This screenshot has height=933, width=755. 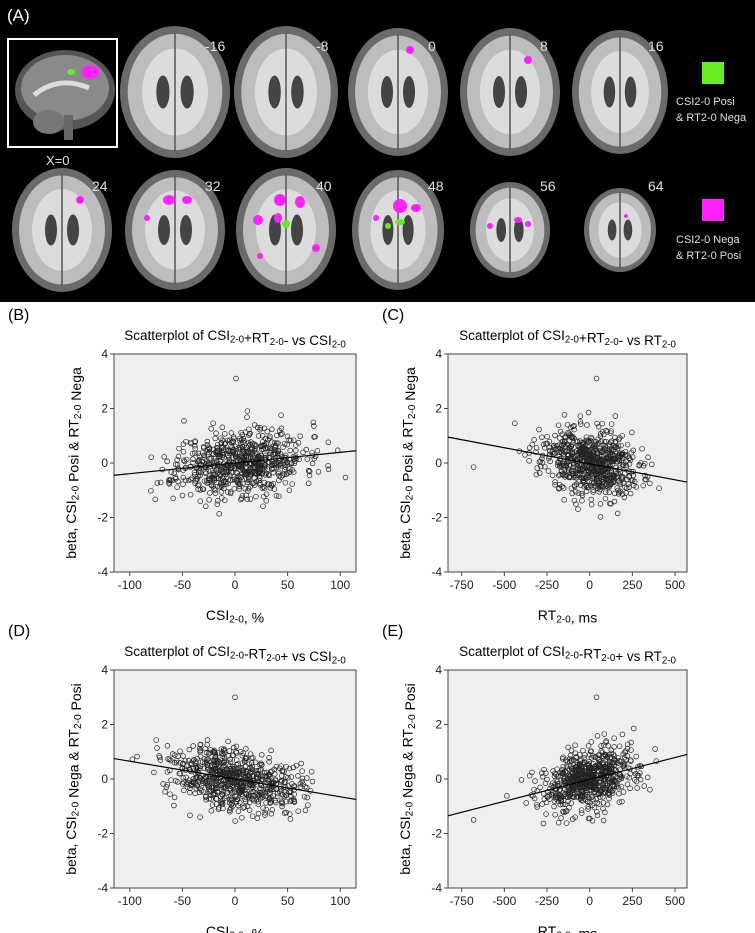 What do you see at coordinates (504, 901) in the screenshot?
I see `x-tick-label: -500` at bounding box center [504, 901].